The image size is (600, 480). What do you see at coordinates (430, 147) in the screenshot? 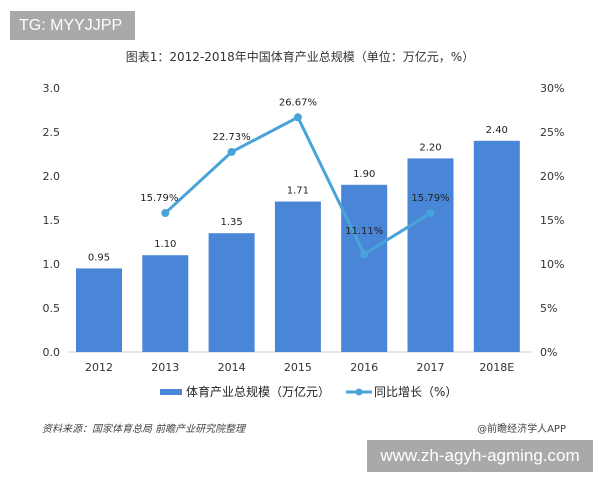
I see `bar-data-label: 2.20` at bounding box center [430, 147].